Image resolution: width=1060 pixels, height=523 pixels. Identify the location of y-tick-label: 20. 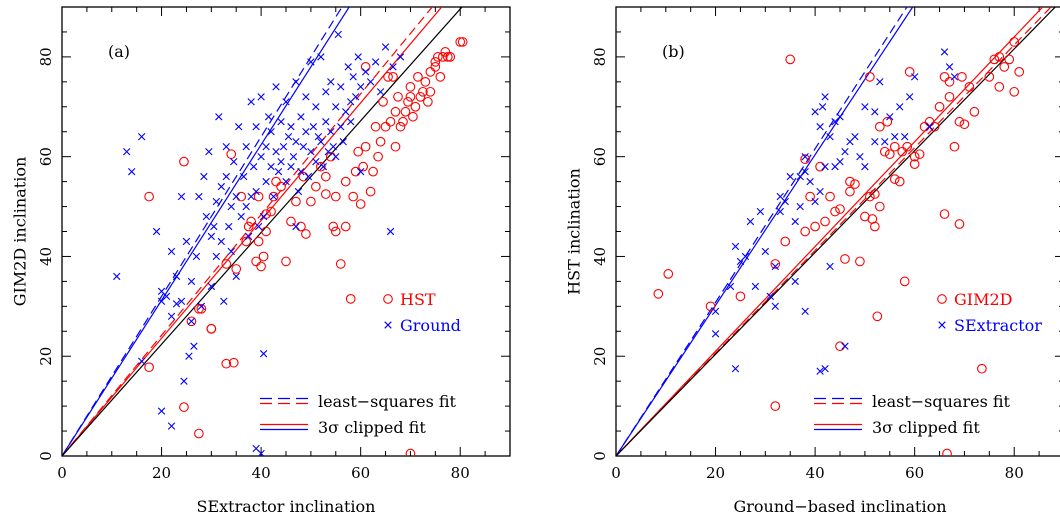
(46, 356).